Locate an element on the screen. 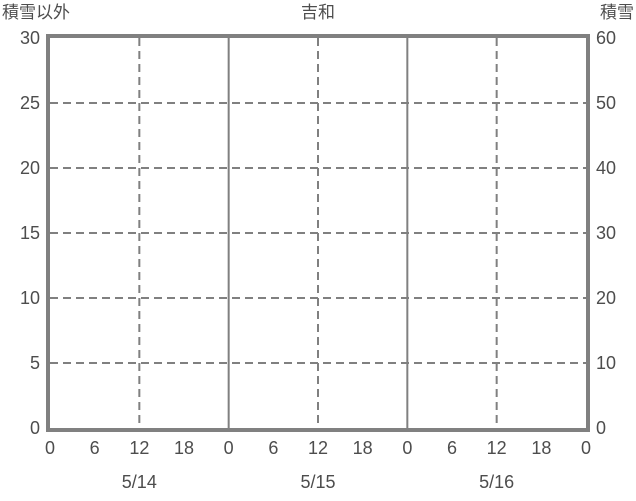 The height and width of the screenshot is (501, 636). left-axis-tick-label: 20 is located at coordinates (29, 168).